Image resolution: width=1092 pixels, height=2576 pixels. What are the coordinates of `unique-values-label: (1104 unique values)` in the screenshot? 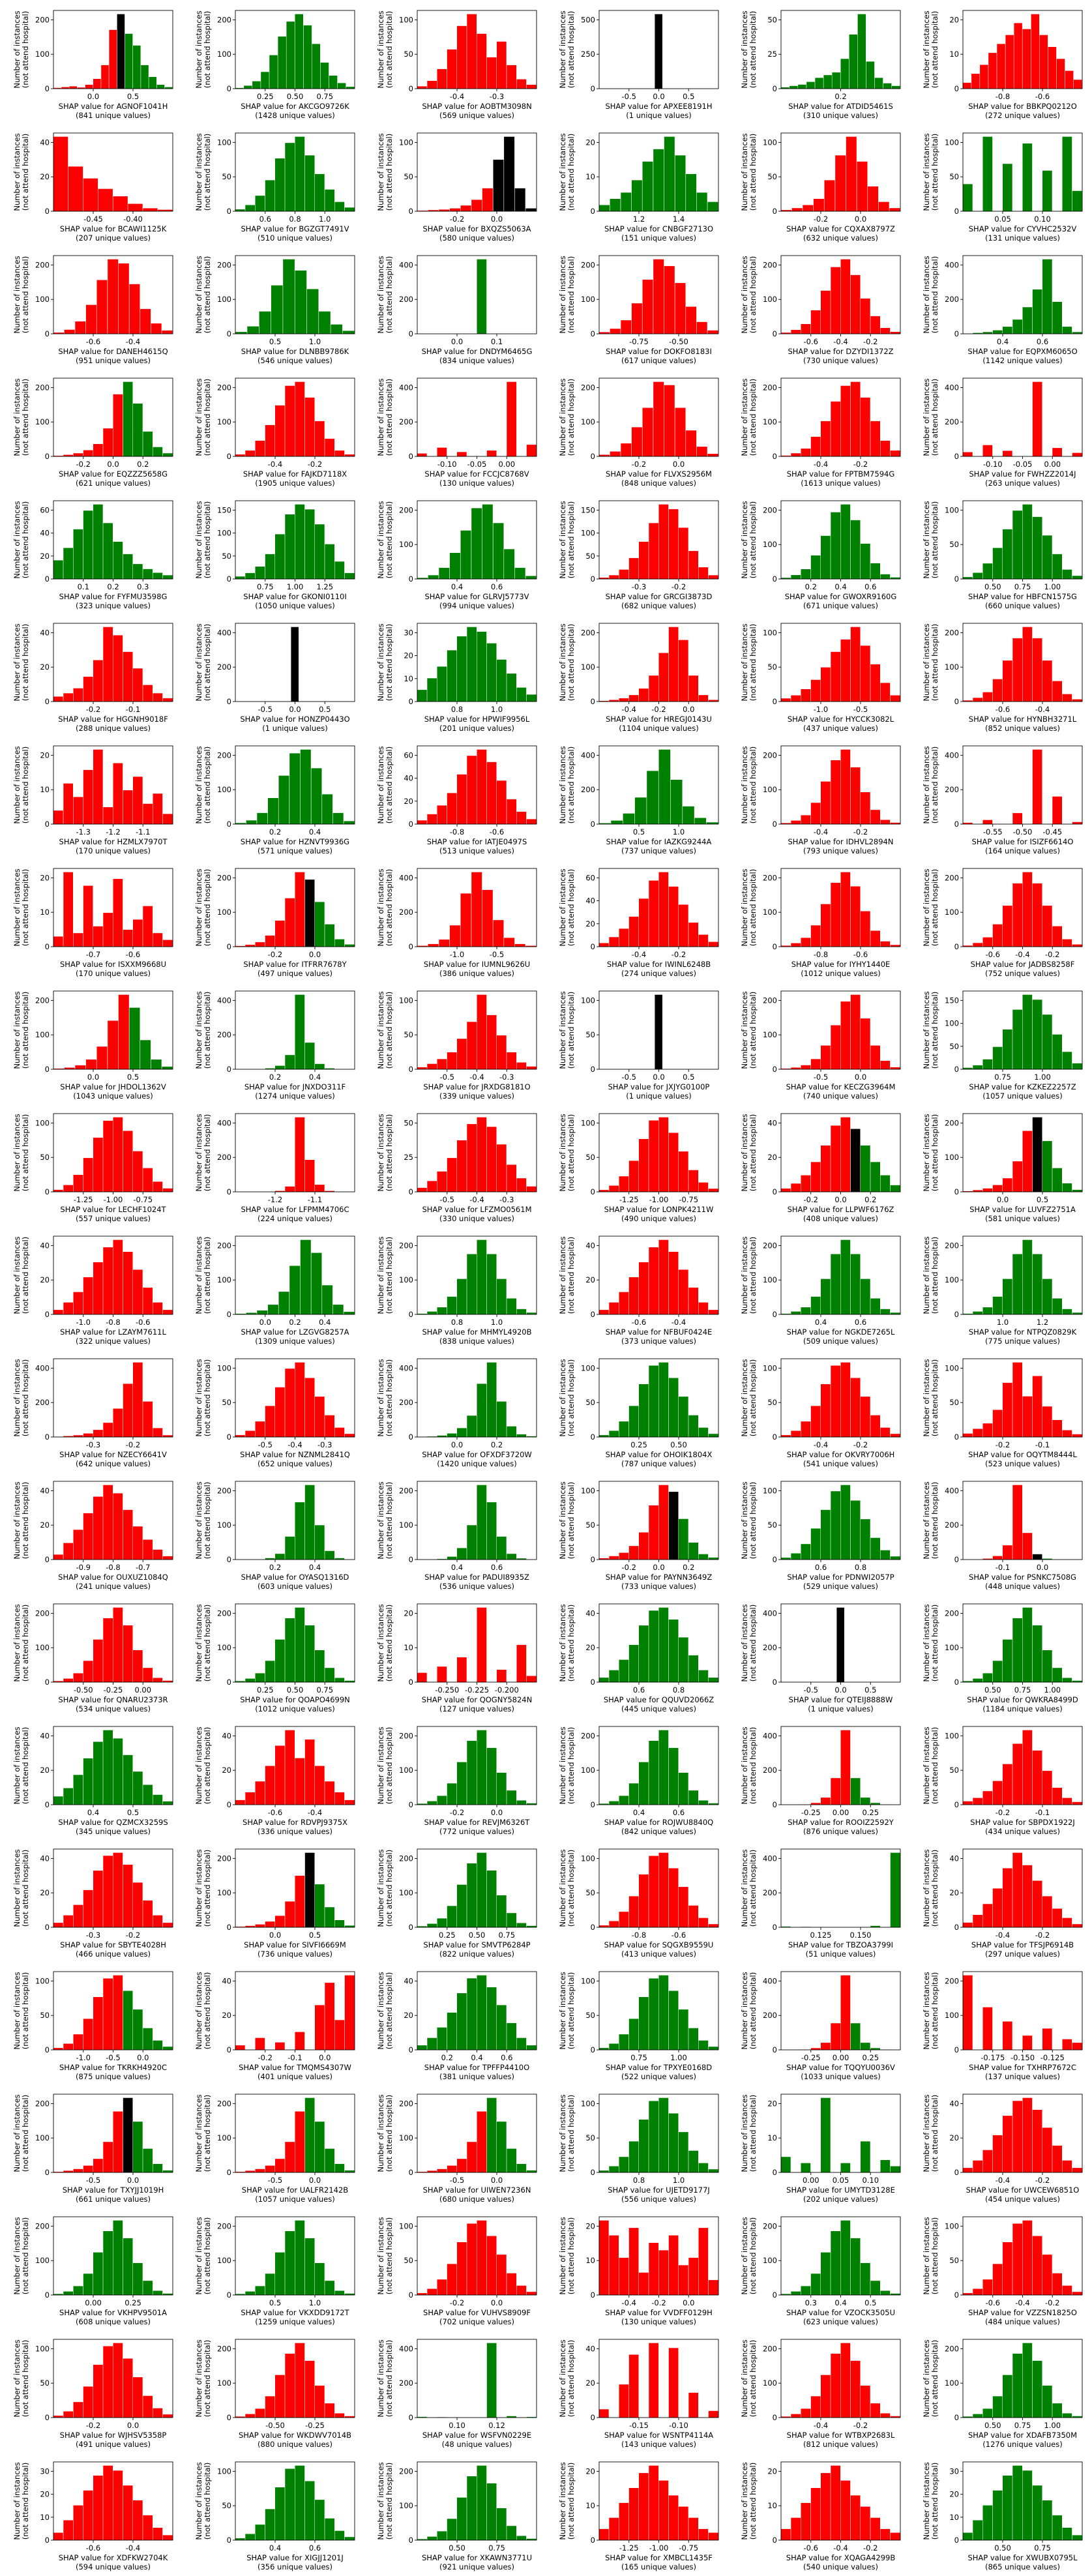 It's located at (659, 728).